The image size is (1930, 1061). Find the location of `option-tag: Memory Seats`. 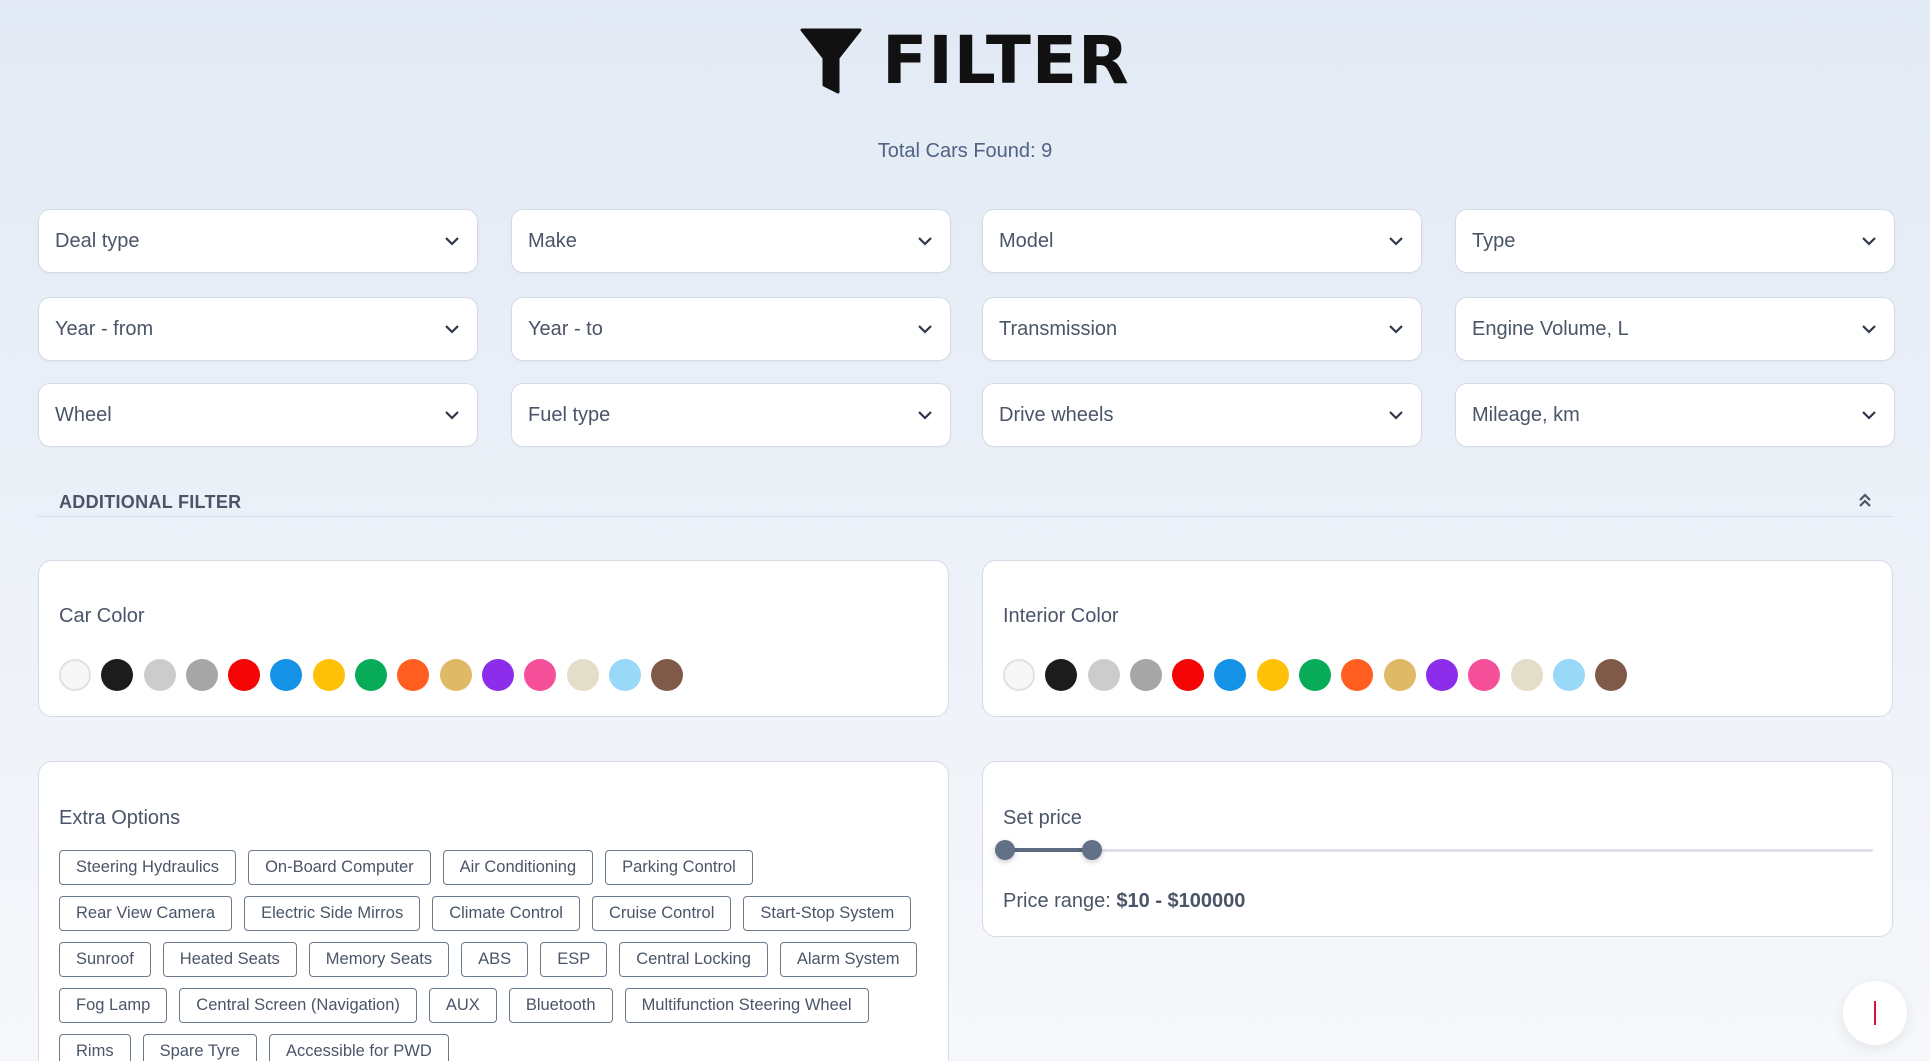

option-tag: Memory Seats is located at coordinates (379, 959).